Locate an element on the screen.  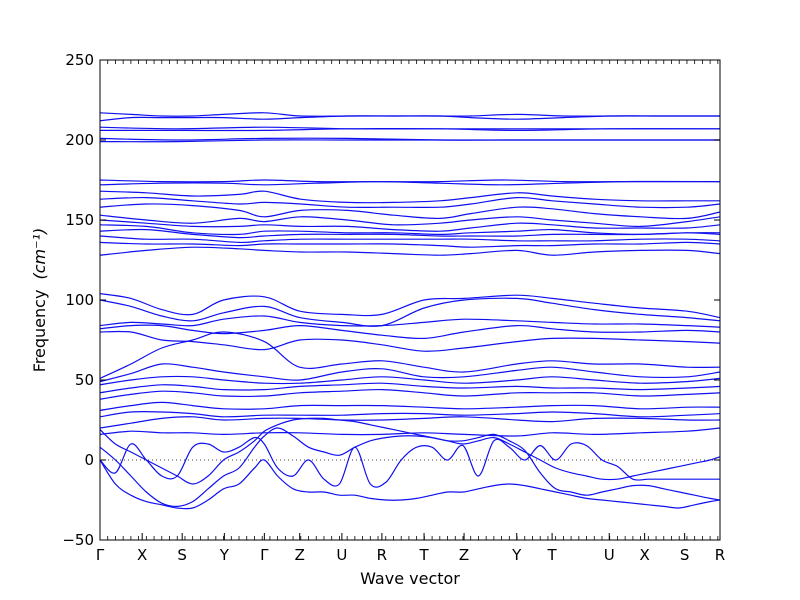
x-axis-label: Wave vector is located at coordinates (410, 578).